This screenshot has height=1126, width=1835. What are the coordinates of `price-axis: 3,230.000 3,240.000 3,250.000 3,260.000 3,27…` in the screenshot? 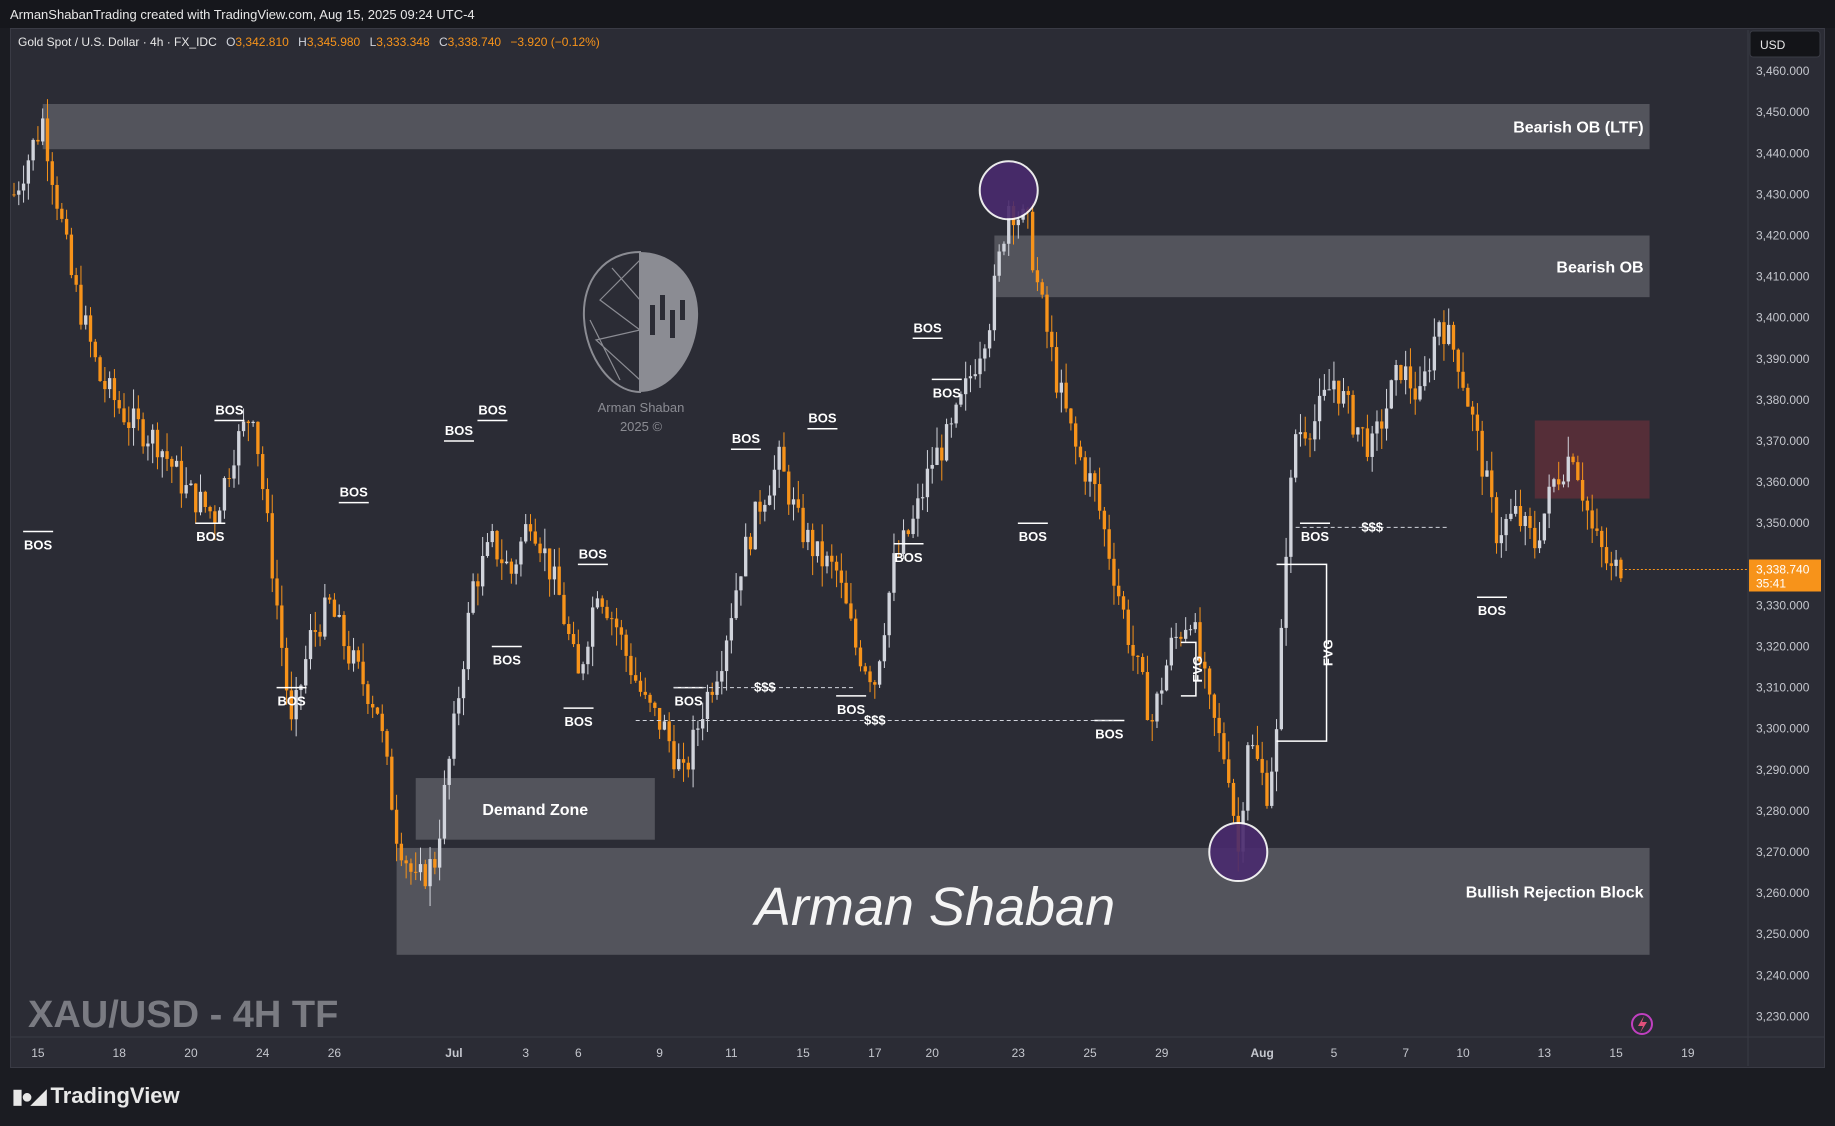 It's located at (1783, 543).